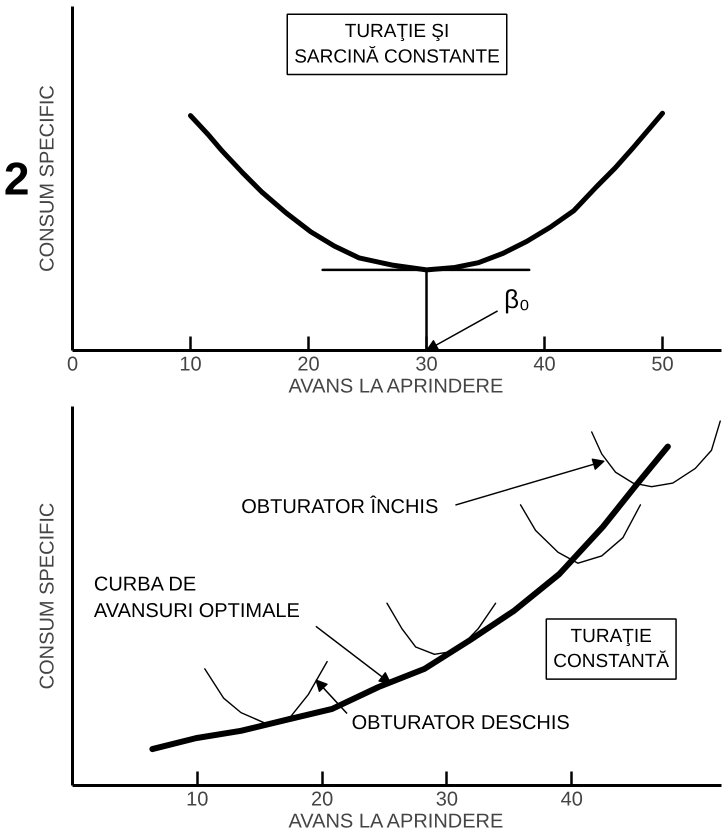 The width and height of the screenshot is (727, 835). I want to click on annotation: OBTURATOR DESCHIS, so click(461, 723).